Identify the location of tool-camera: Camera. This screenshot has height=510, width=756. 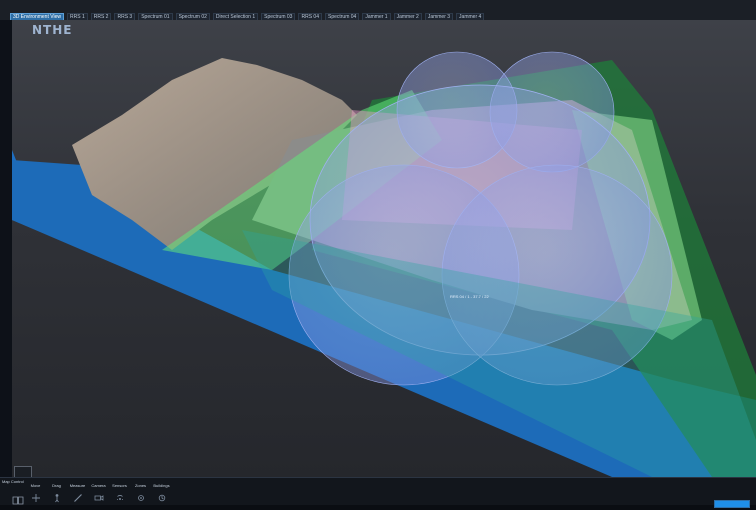
(98, 493).